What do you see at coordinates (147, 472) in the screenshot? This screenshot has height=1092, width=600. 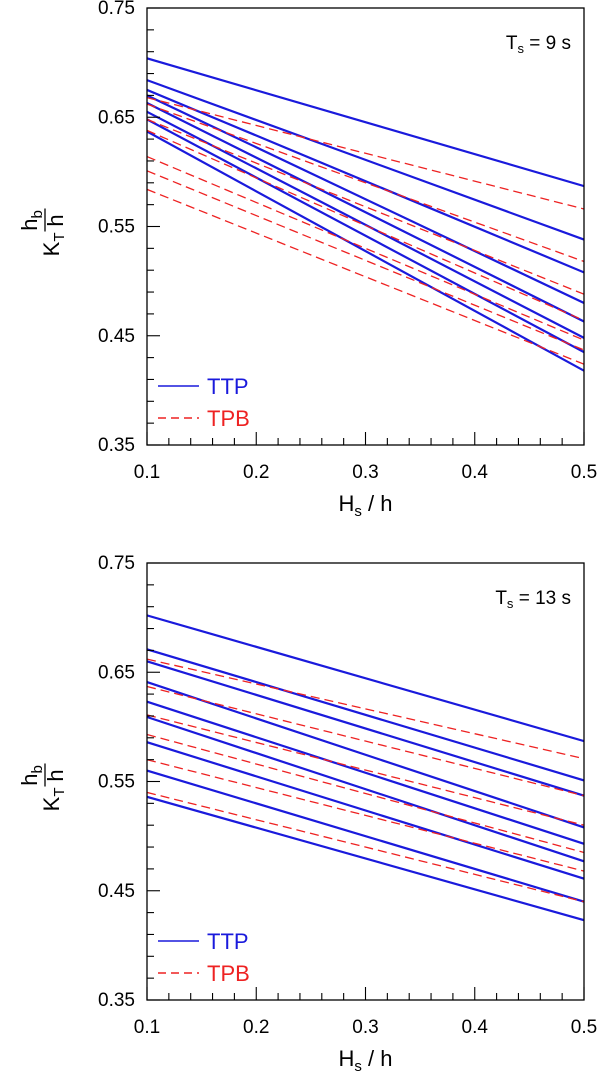 I see `panel1-x-tick-label: 0.1` at bounding box center [147, 472].